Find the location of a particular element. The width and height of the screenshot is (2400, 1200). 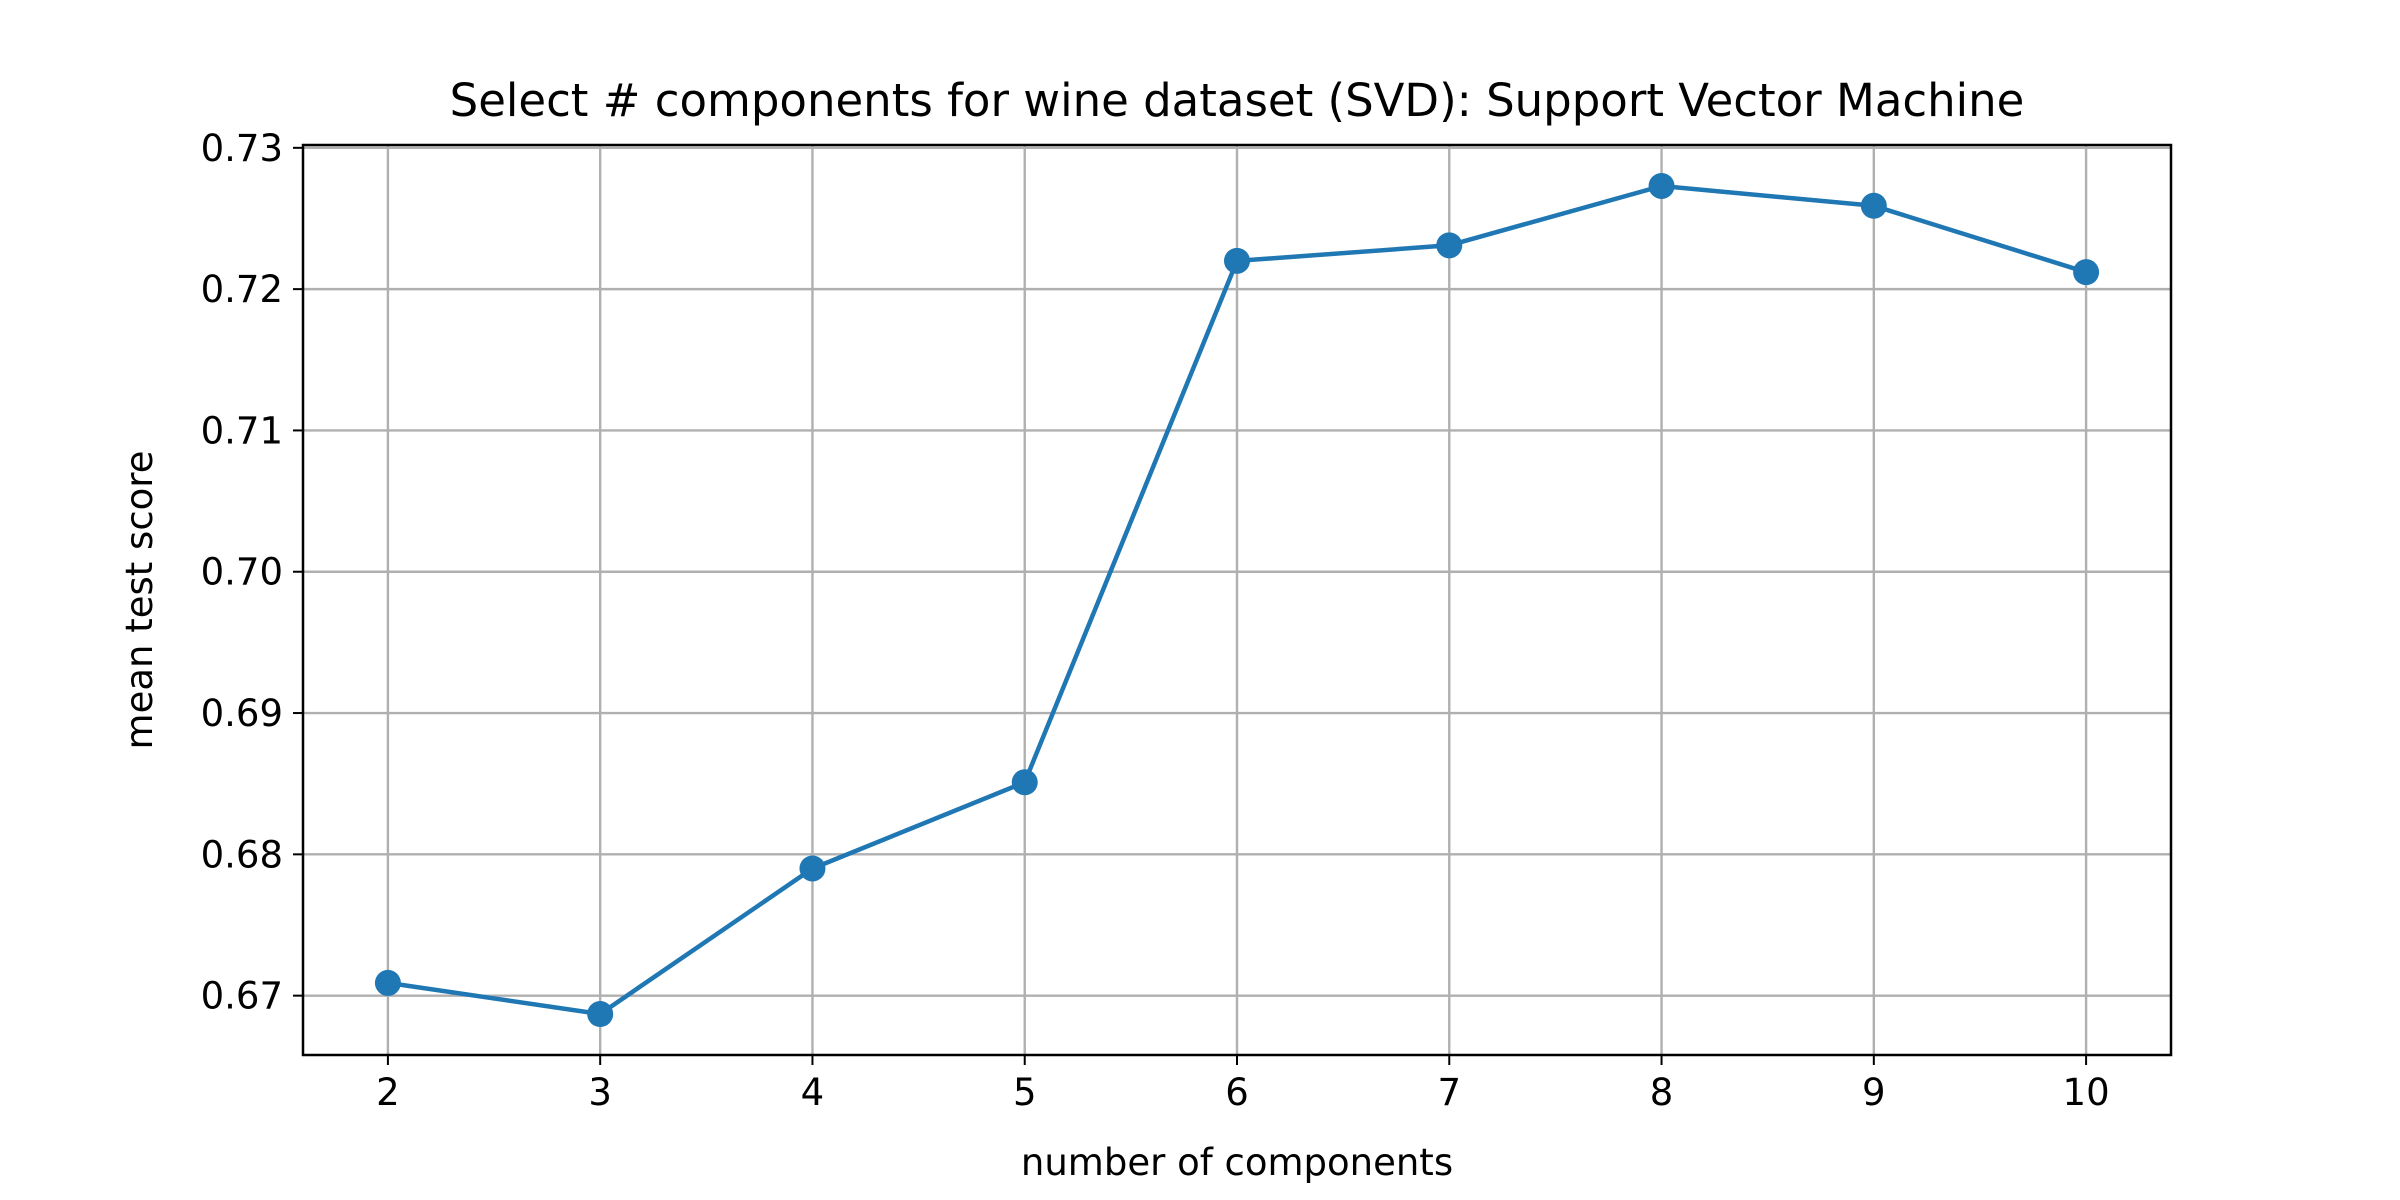

x-tick-label: 7 is located at coordinates (1449, 1092).